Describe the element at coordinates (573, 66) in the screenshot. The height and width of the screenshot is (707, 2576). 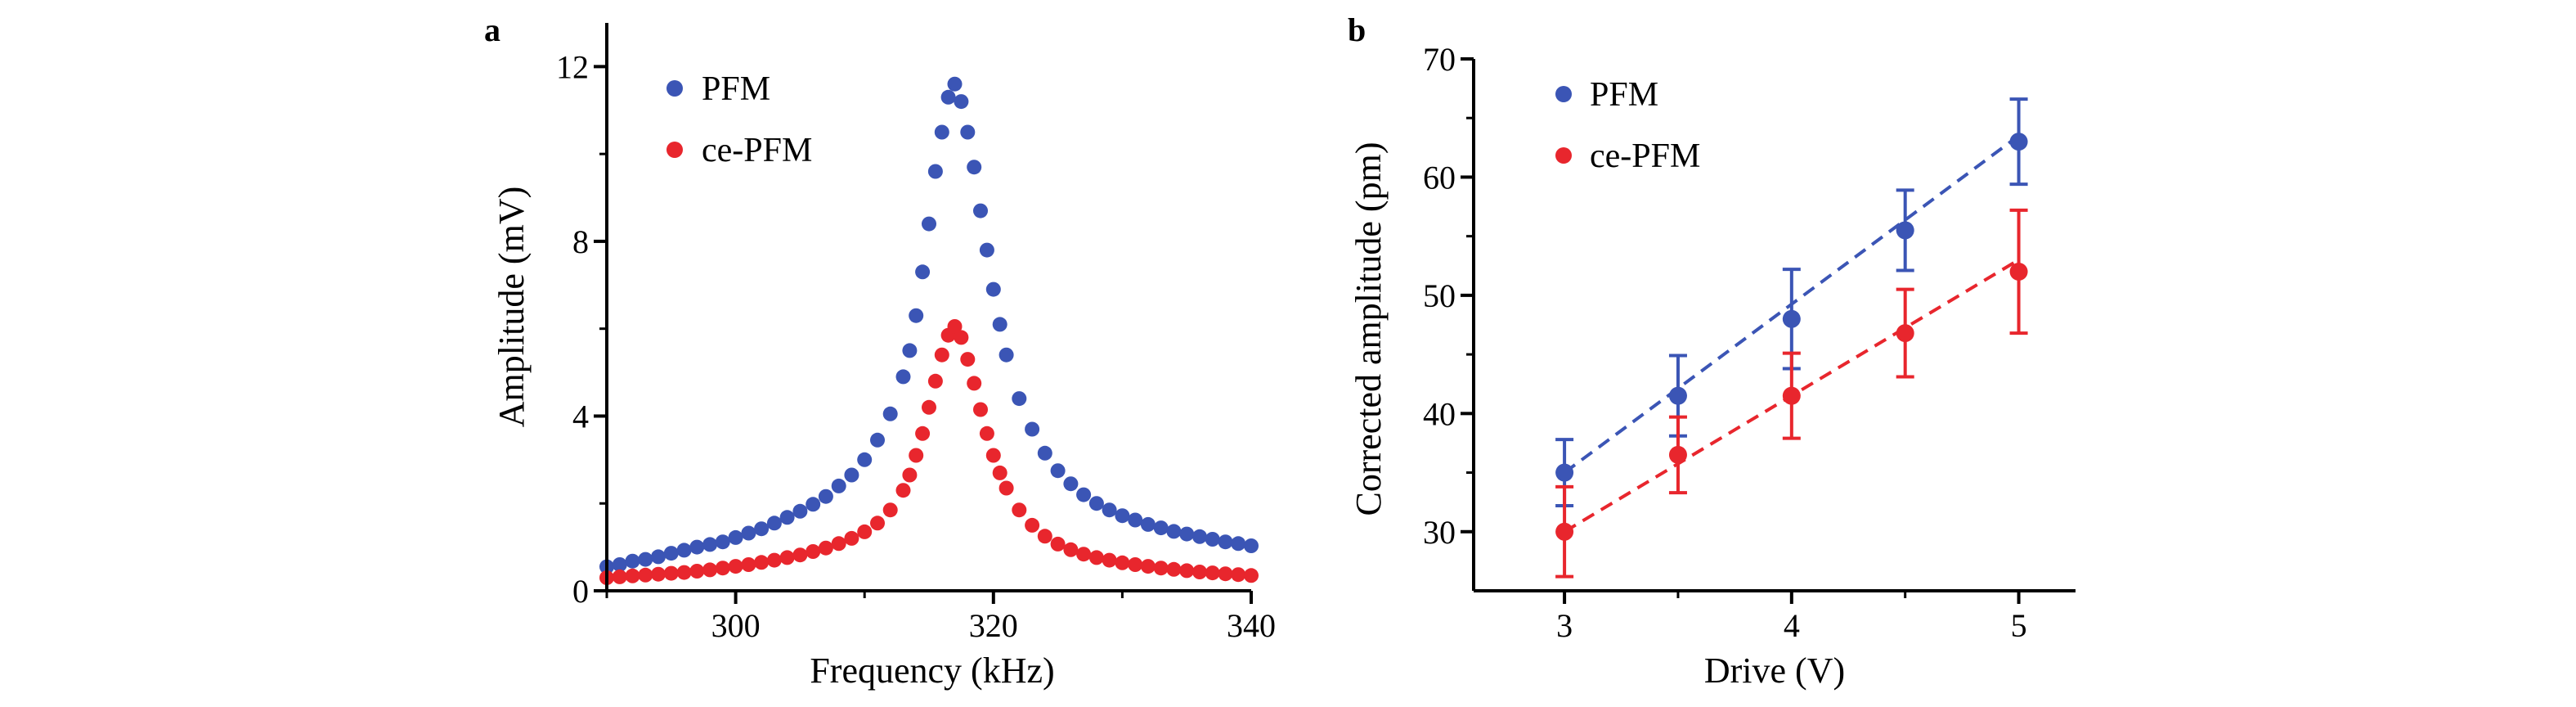
I see `panel-a-y-tick-label-12: 12` at that location.